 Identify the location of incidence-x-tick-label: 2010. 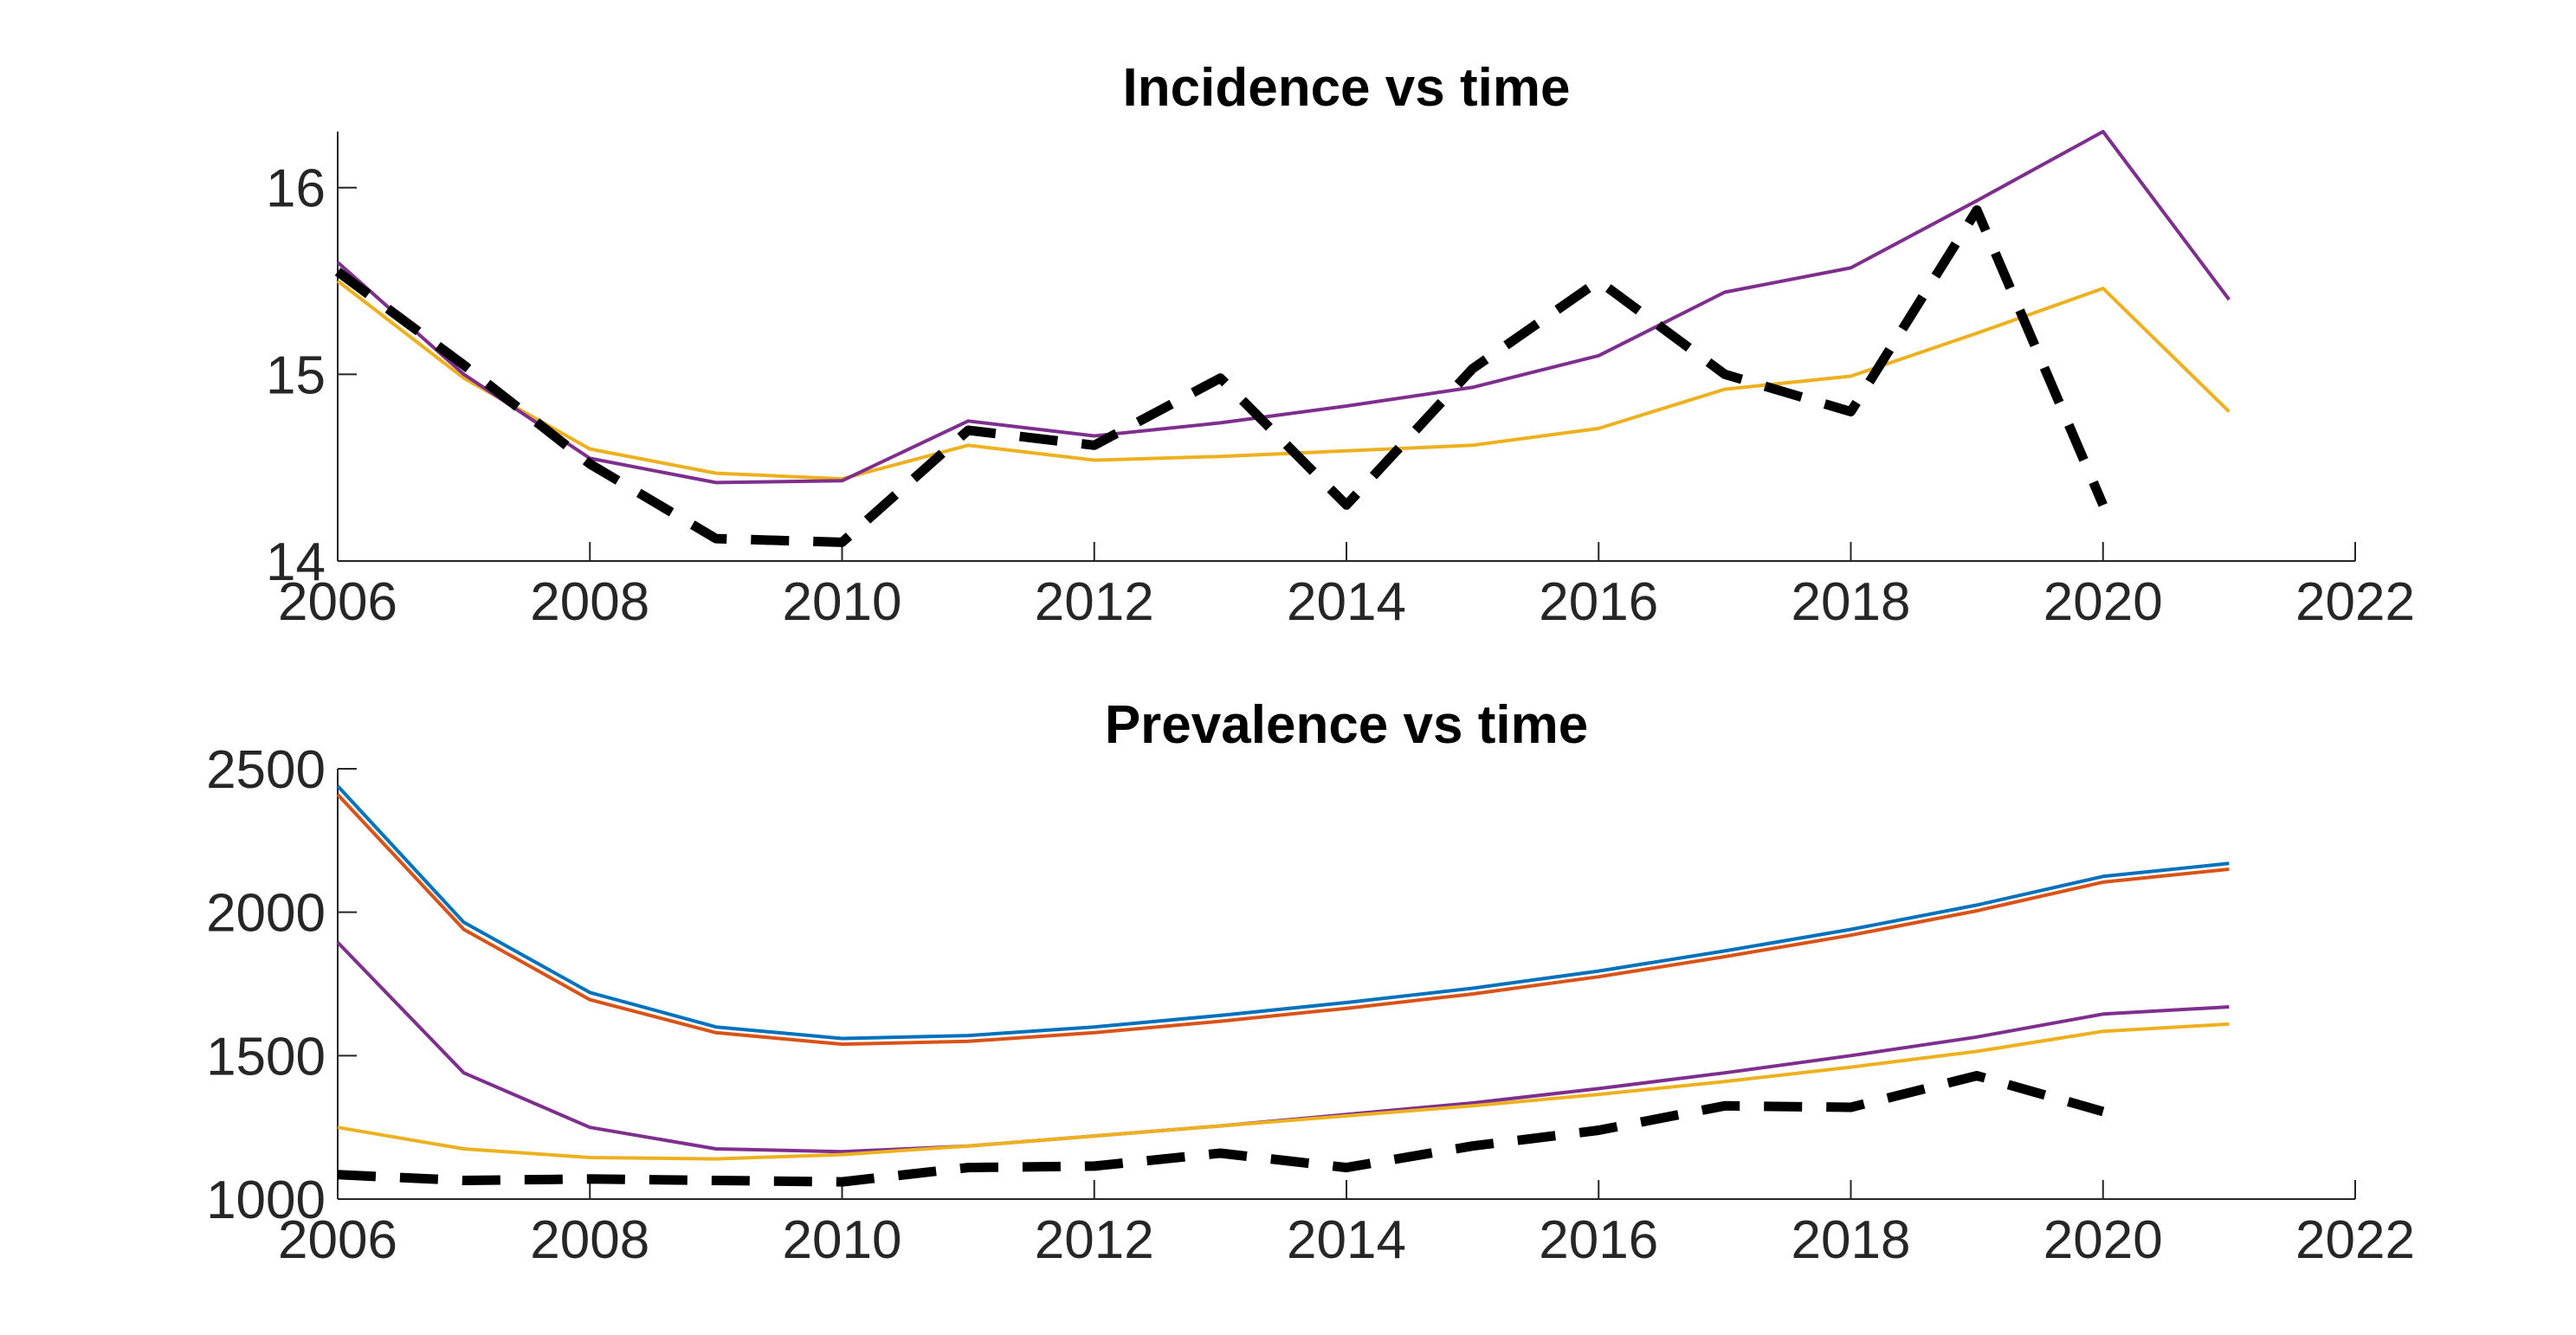
(842, 602).